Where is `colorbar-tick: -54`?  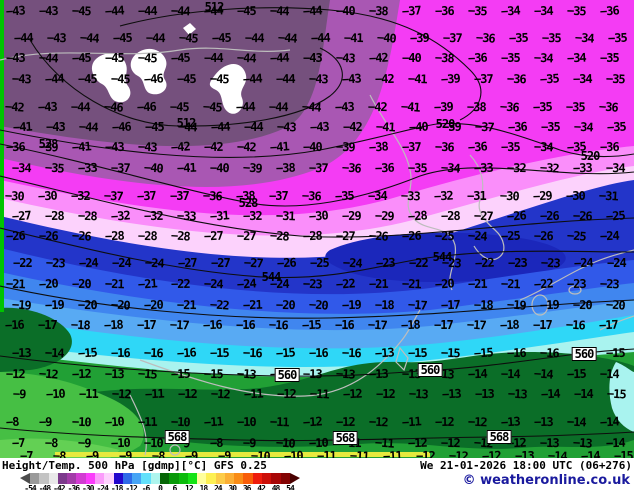 colorbar-tick: -54 is located at coordinates (30, 487).